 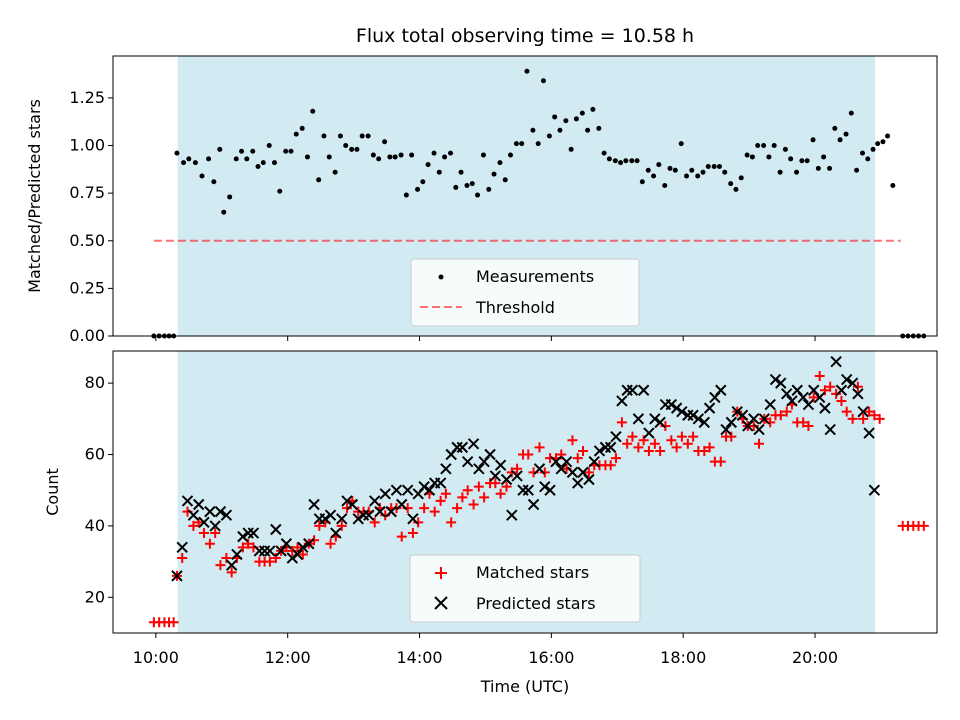 I want to click on ratio-x-ticks, so click(x=485, y=338).